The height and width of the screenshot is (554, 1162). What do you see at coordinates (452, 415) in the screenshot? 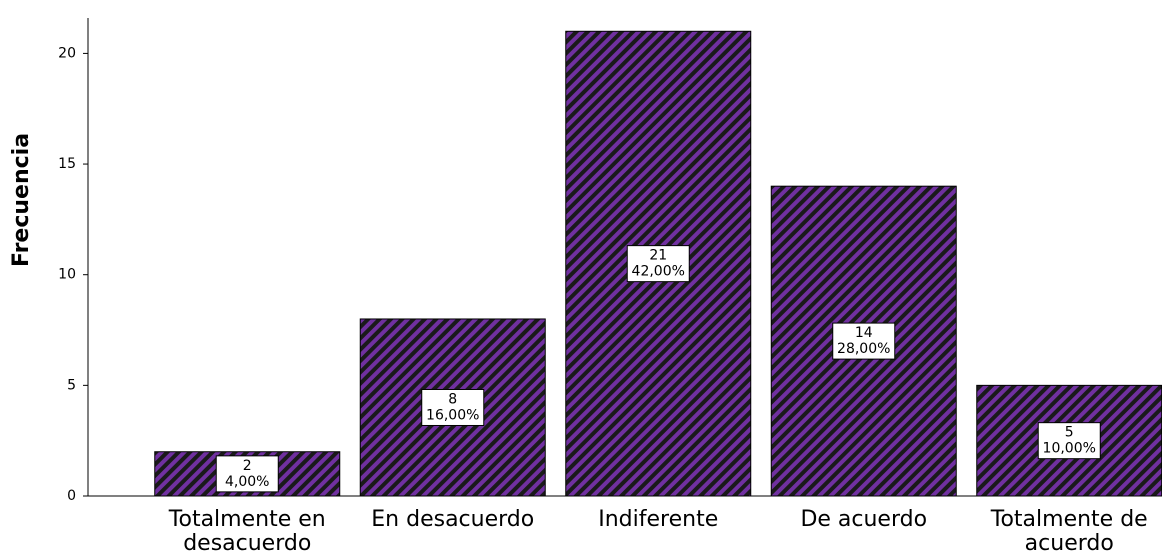
I see `data-label-percent: 16,00%` at bounding box center [452, 415].